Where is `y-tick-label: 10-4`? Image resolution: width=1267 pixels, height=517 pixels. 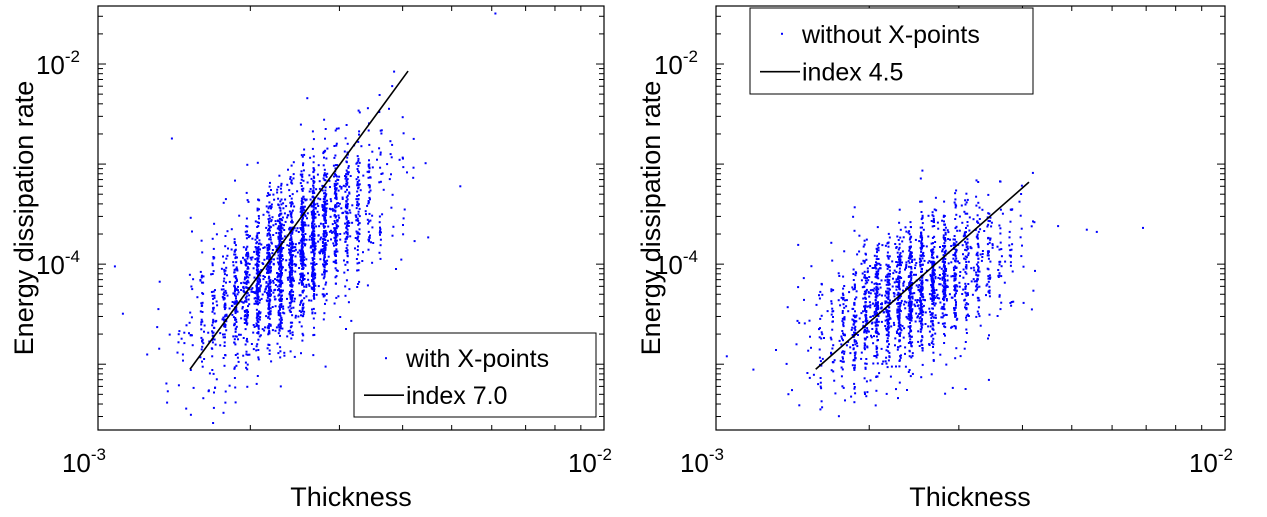 y-tick-label: 10-4 is located at coordinates (58, 263).